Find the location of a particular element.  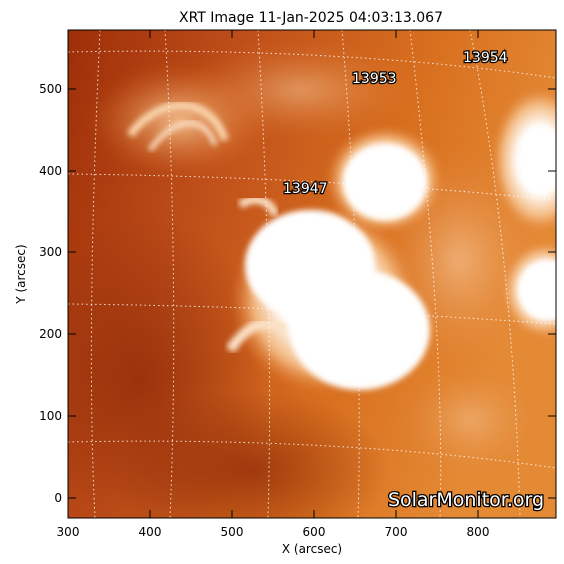

x-tick-label: 700 is located at coordinates (396, 532).